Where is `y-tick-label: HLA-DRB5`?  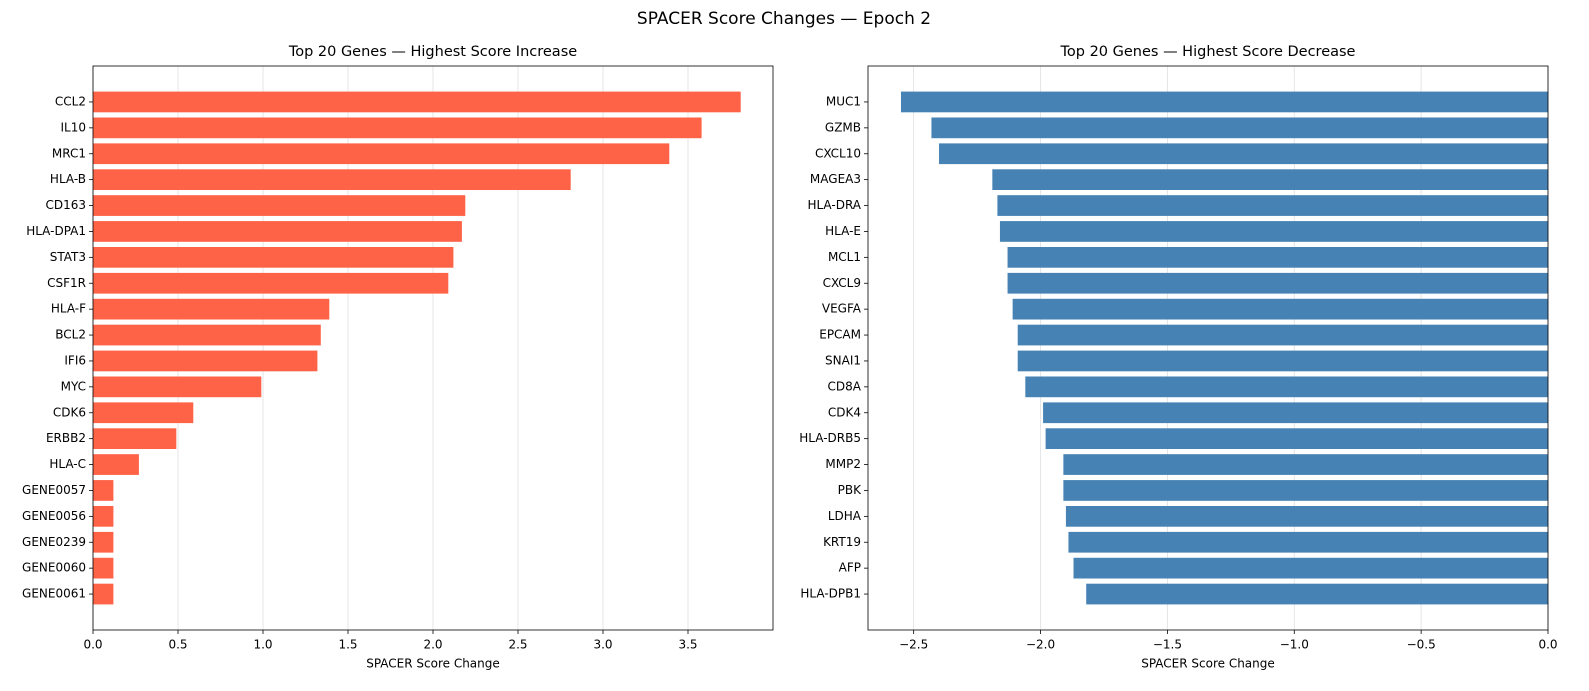
y-tick-label: HLA-DRB5 is located at coordinates (830, 438).